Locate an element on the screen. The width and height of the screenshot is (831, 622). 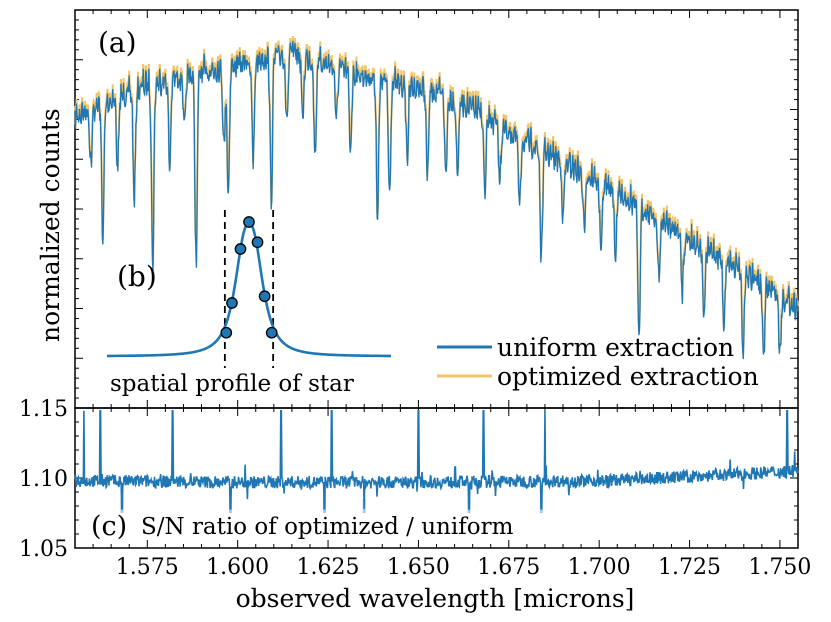
panel-a-label: (a) is located at coordinates (117, 42).